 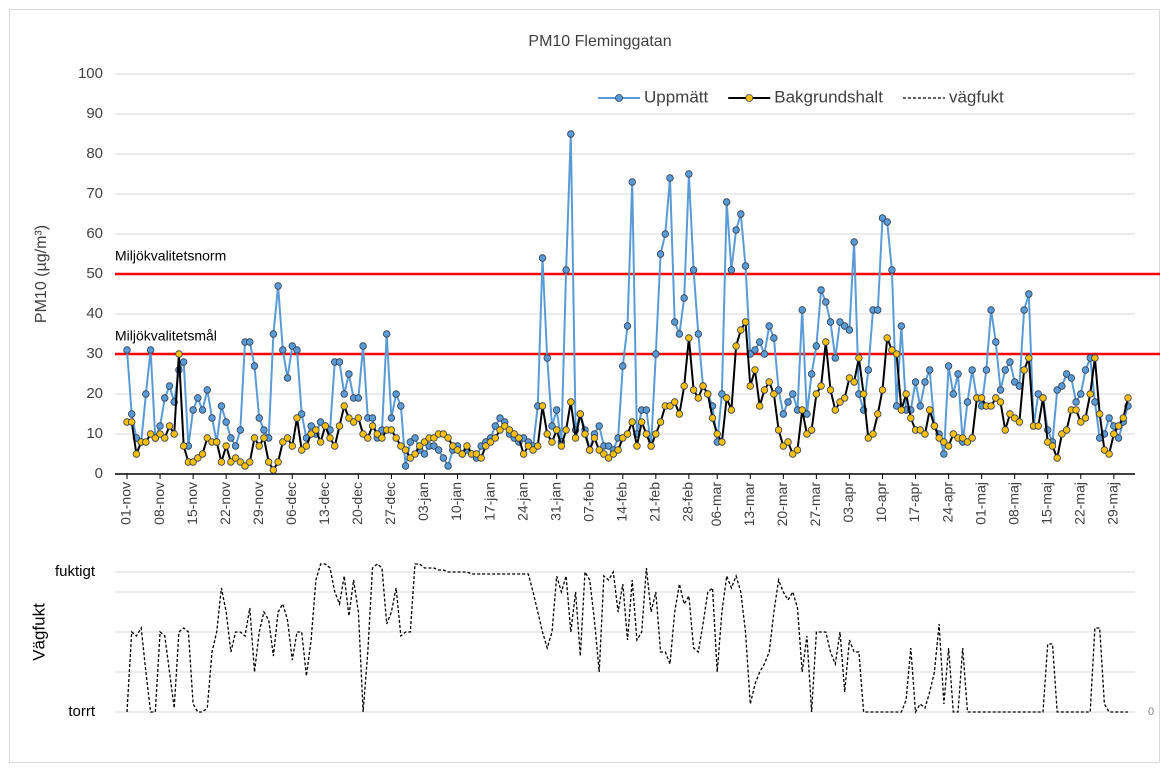 I want to click on legend-marker, so click(x=619, y=98).